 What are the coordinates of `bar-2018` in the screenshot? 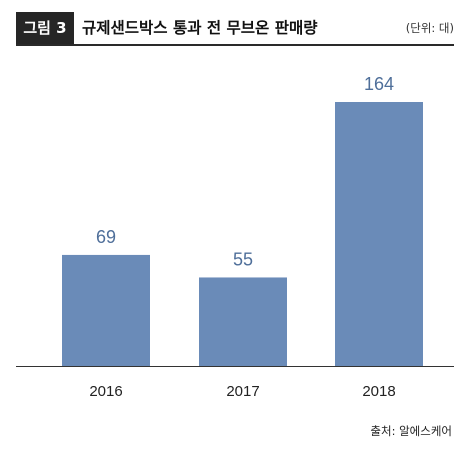 It's located at (379, 234).